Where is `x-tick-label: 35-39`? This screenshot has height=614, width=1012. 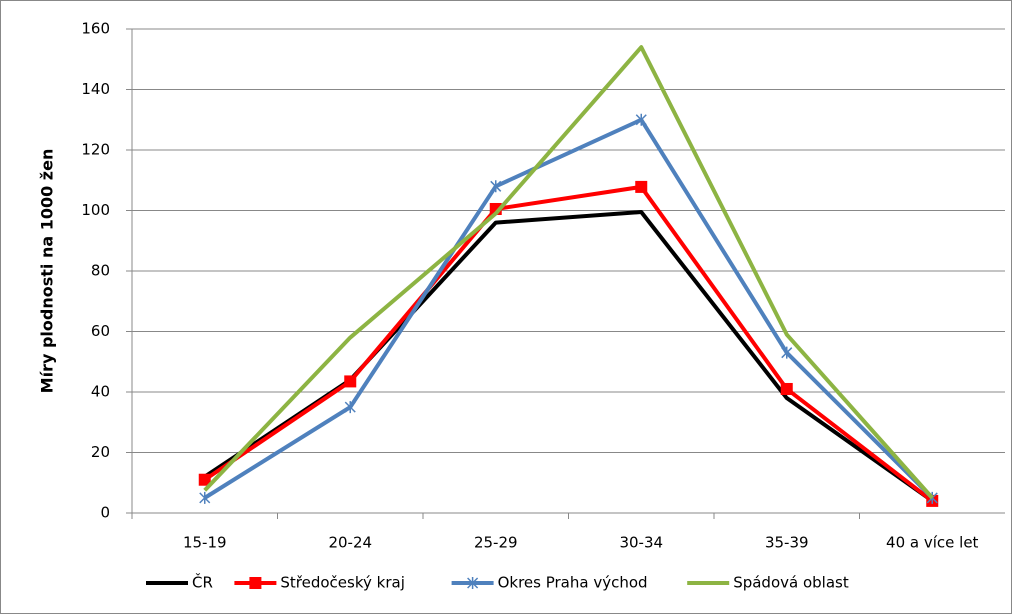 x-tick-label: 35-39 is located at coordinates (787, 543).